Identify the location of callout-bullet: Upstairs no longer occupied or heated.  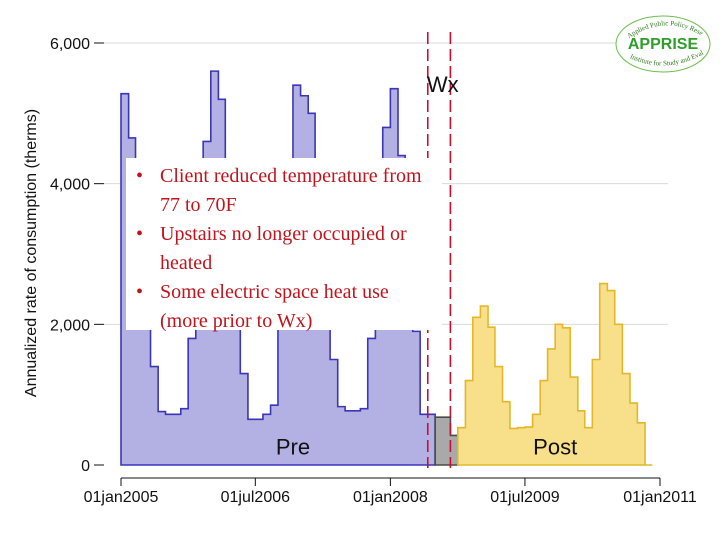
(283, 249).